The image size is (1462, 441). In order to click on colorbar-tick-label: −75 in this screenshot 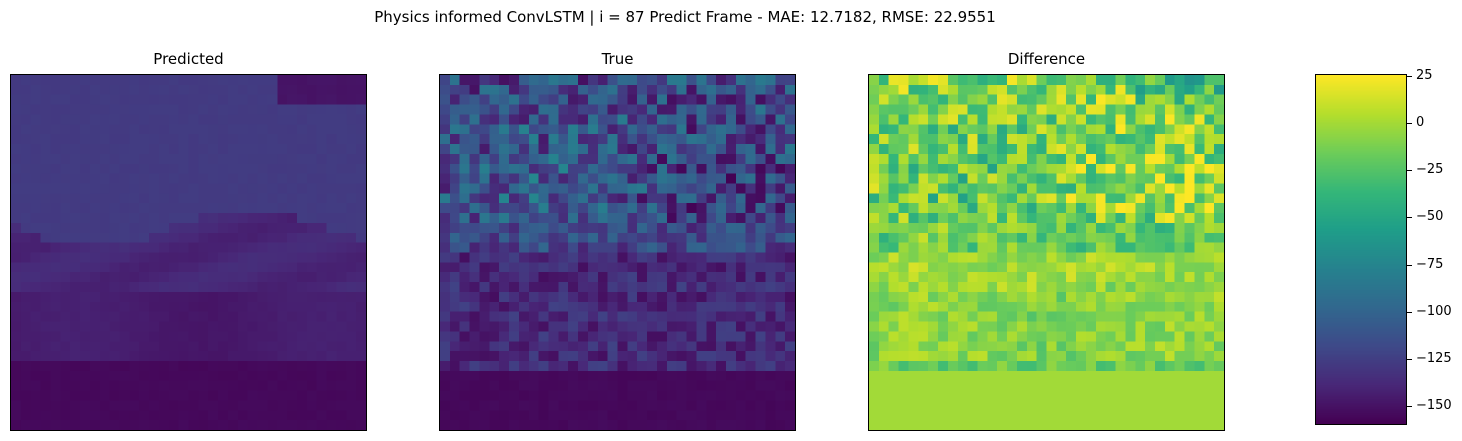, I will do `click(1430, 264)`.